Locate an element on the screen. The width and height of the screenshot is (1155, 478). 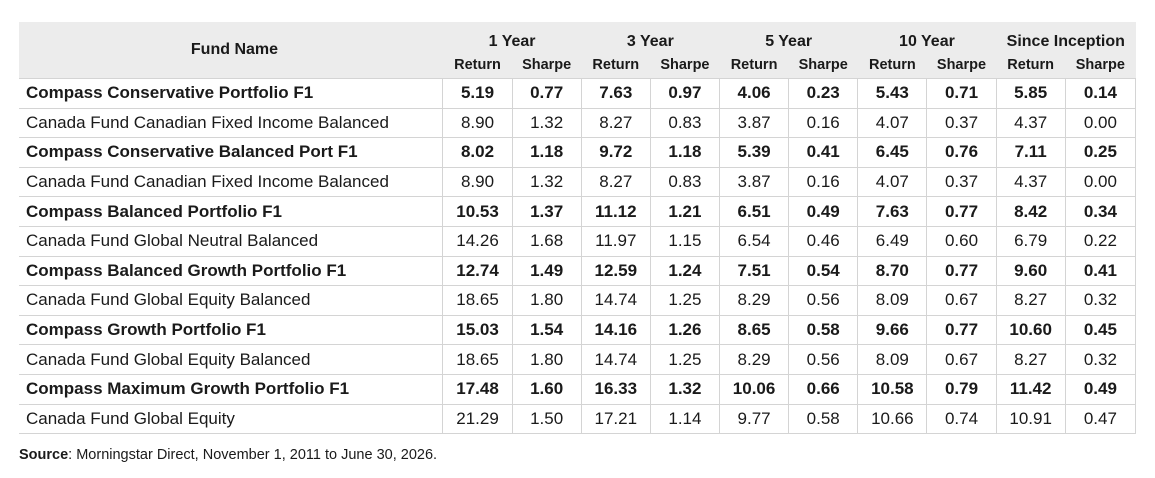
return-cell: 6.79 is located at coordinates (1030, 241).